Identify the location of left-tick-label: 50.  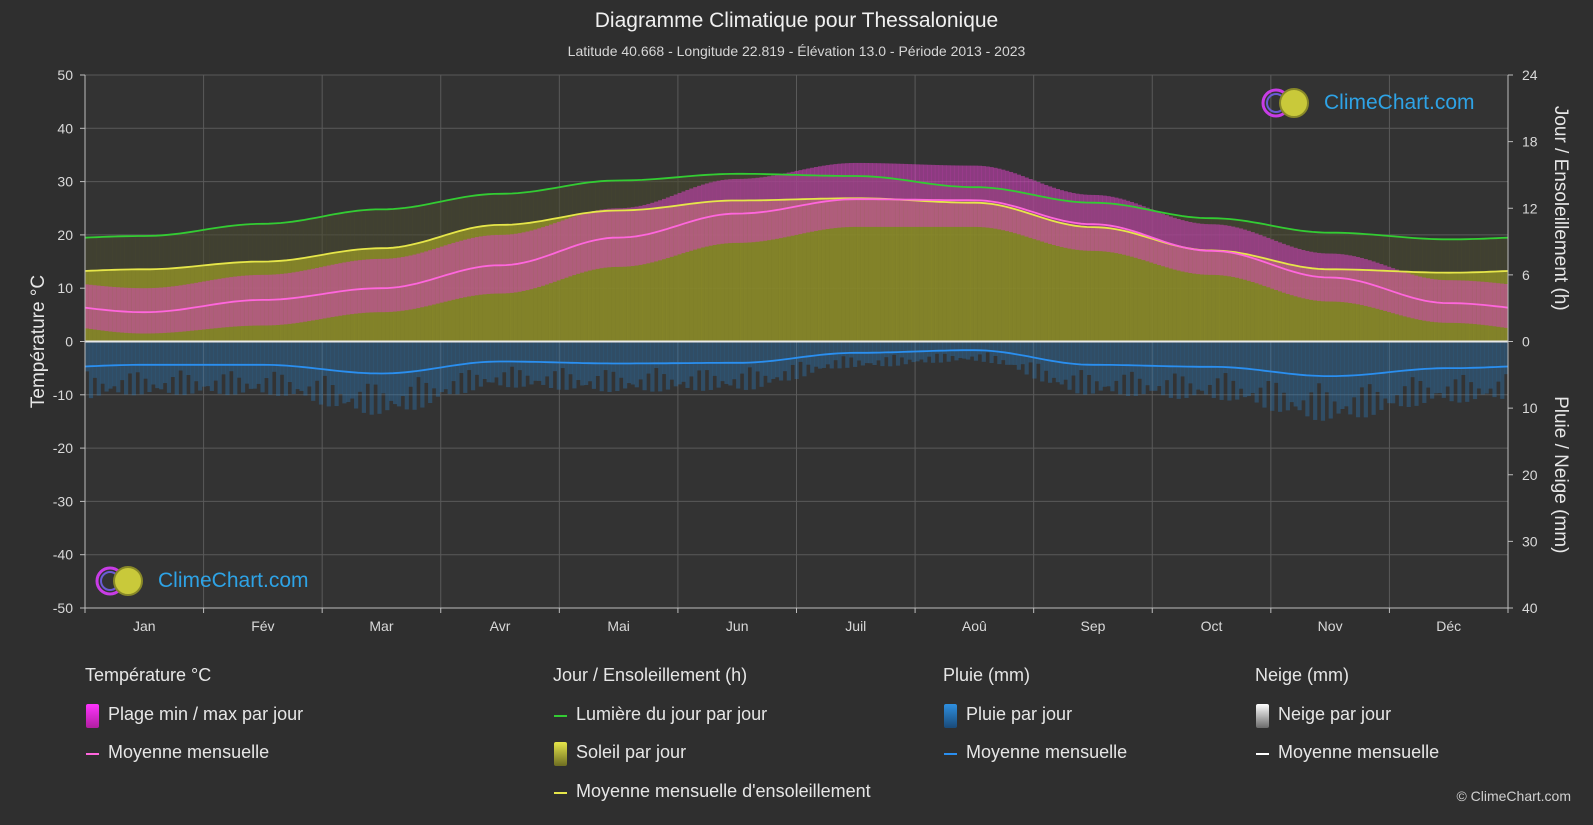
(65, 75).